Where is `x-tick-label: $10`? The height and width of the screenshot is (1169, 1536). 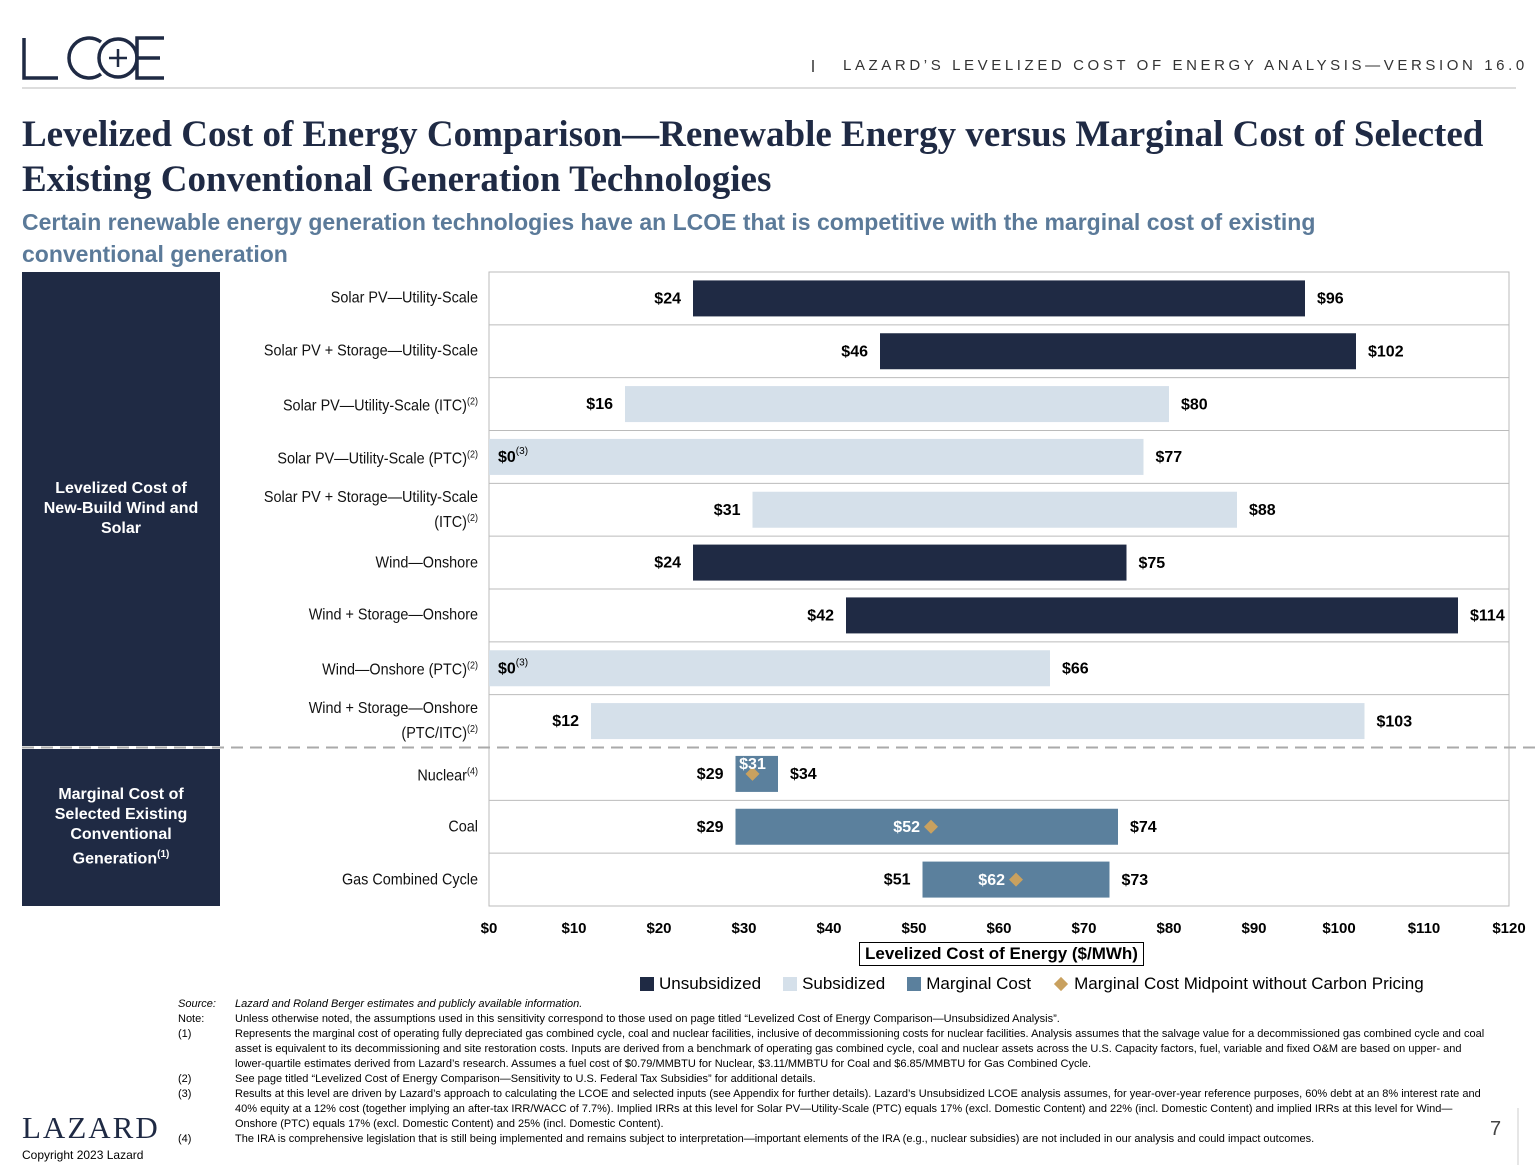 x-tick-label: $10 is located at coordinates (573, 928).